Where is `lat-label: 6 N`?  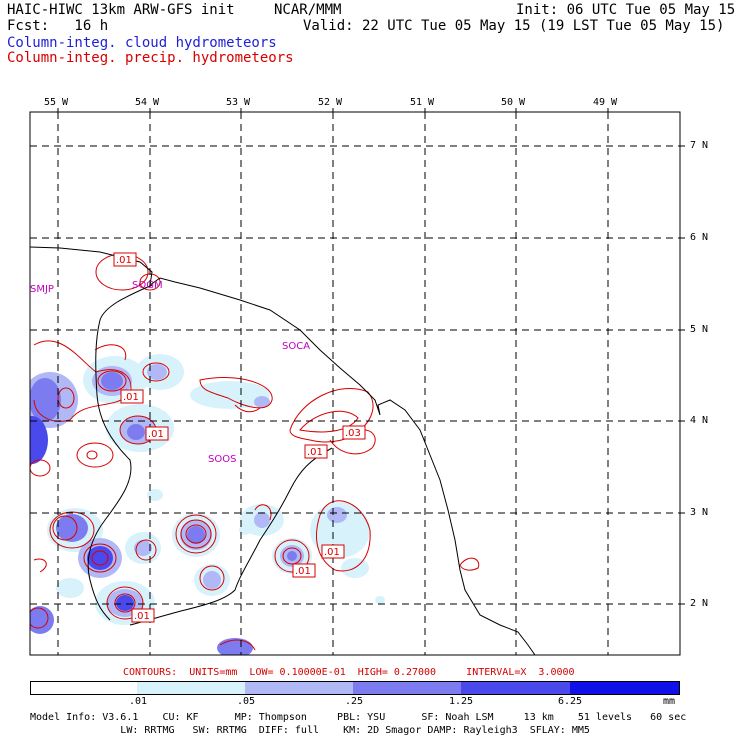
lat-label: 6 N is located at coordinates (699, 237).